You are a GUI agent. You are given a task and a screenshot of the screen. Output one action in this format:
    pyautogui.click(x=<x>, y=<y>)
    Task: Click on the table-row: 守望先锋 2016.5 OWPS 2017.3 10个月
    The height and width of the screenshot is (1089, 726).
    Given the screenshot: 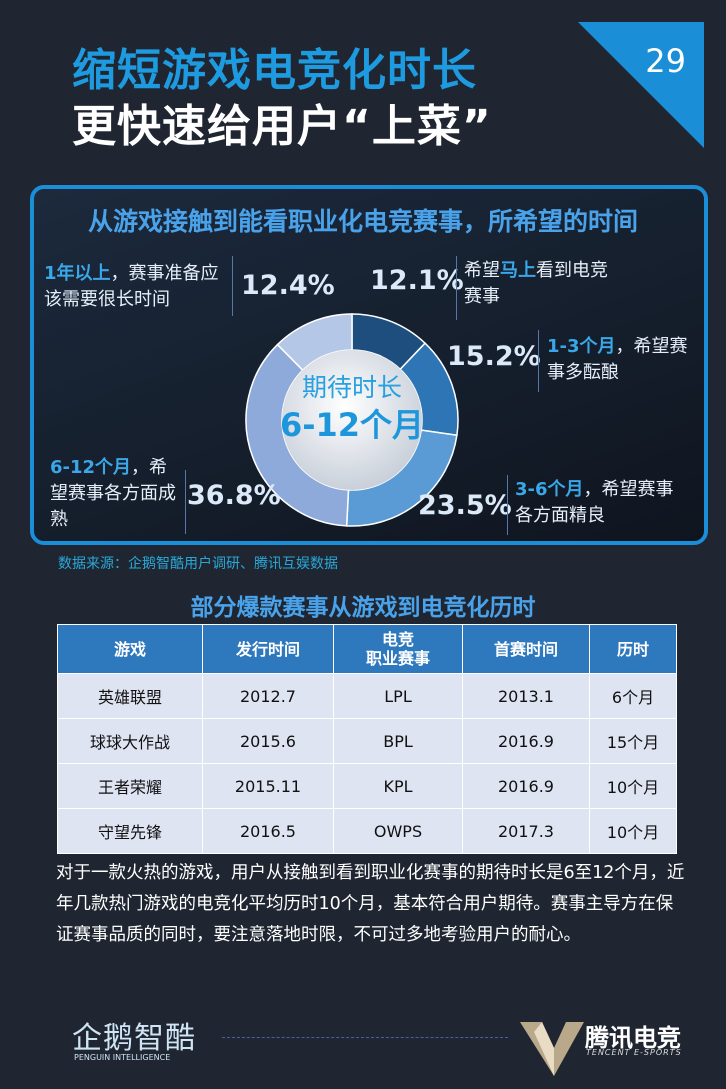 What is the action you would take?
    pyautogui.click(x=367, y=831)
    